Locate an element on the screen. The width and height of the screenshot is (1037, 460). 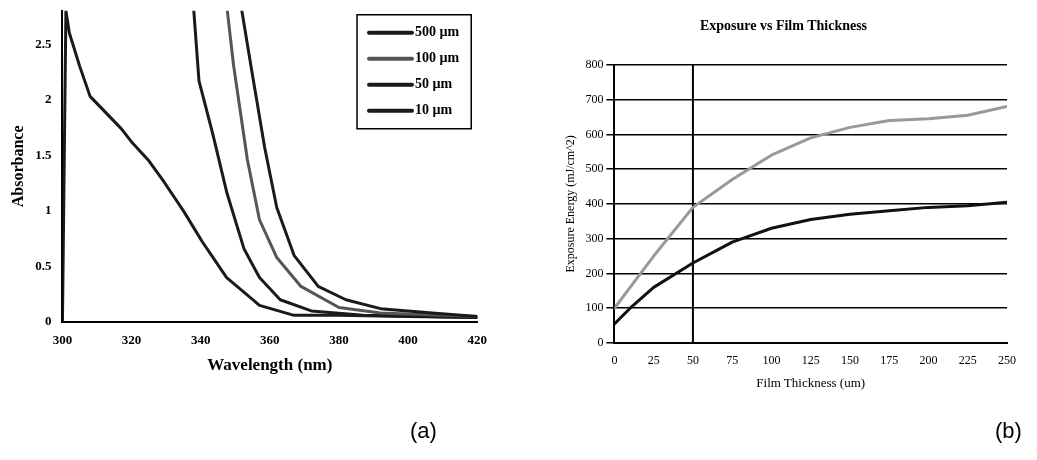
y-tick-label: 1.5 is located at coordinates (43, 154).